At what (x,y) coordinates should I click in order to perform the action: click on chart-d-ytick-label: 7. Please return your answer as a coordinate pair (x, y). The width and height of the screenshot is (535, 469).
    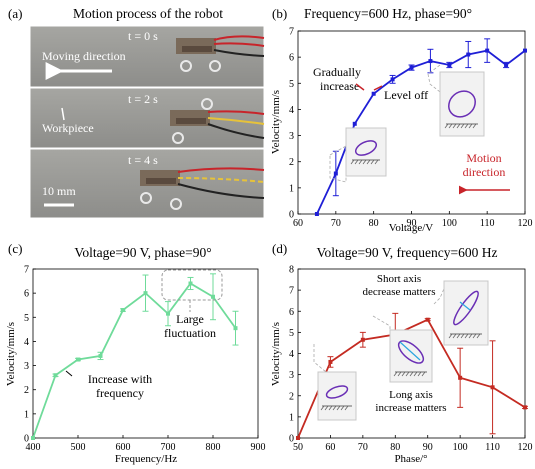
    Looking at the image, I should click on (291, 291).